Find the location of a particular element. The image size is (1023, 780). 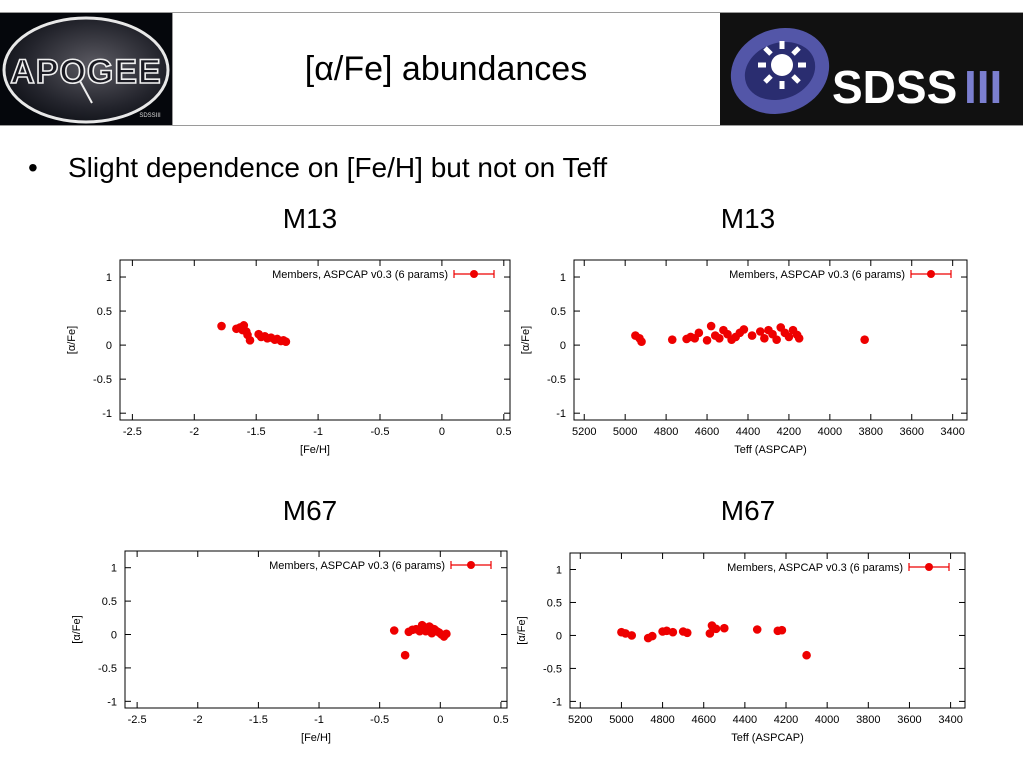

x-tick-label: 4400 is located at coordinates (748, 432).